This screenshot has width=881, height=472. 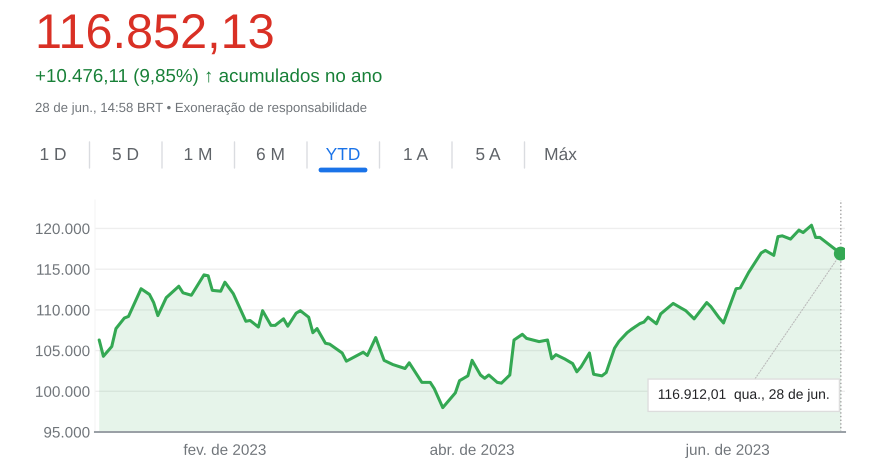 What do you see at coordinates (472, 450) in the screenshot?
I see `x-tick-label: abr. de 2023` at bounding box center [472, 450].